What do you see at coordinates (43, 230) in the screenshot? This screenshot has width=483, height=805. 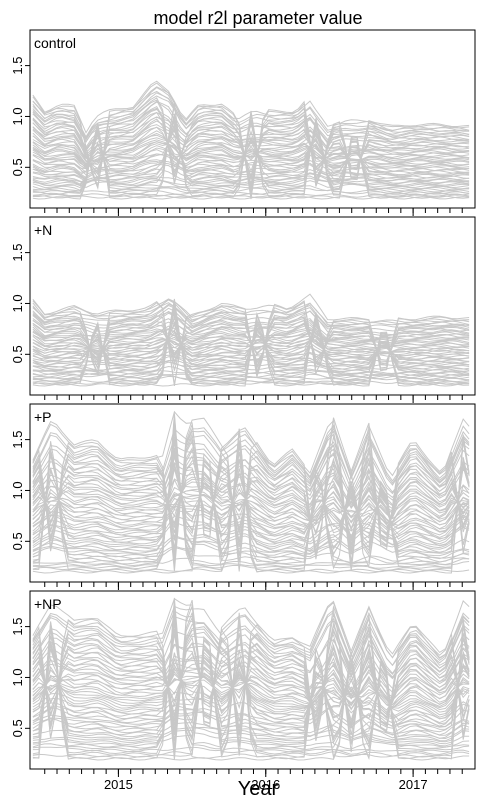 I see `panel-label: +N` at bounding box center [43, 230].